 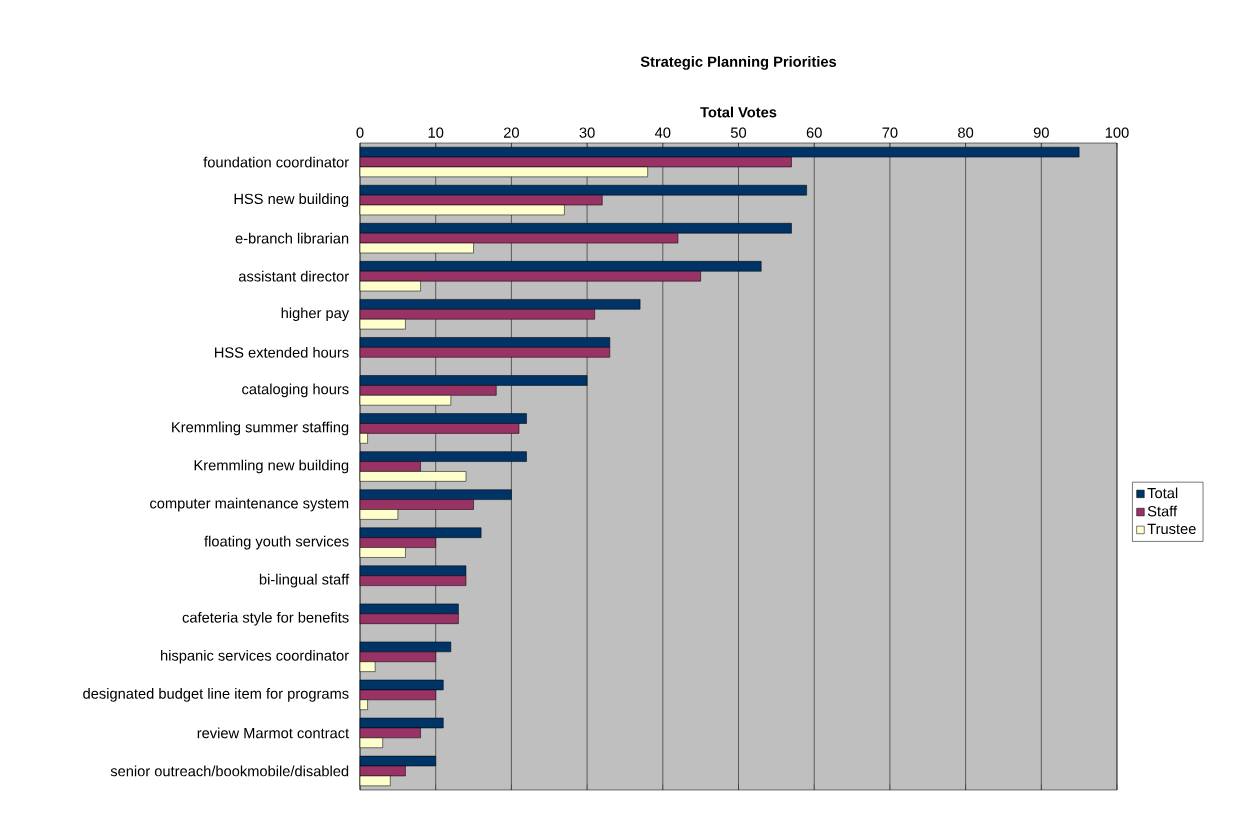 What do you see at coordinates (360, 132) in the screenshot?
I see `x-tick-label: 0` at bounding box center [360, 132].